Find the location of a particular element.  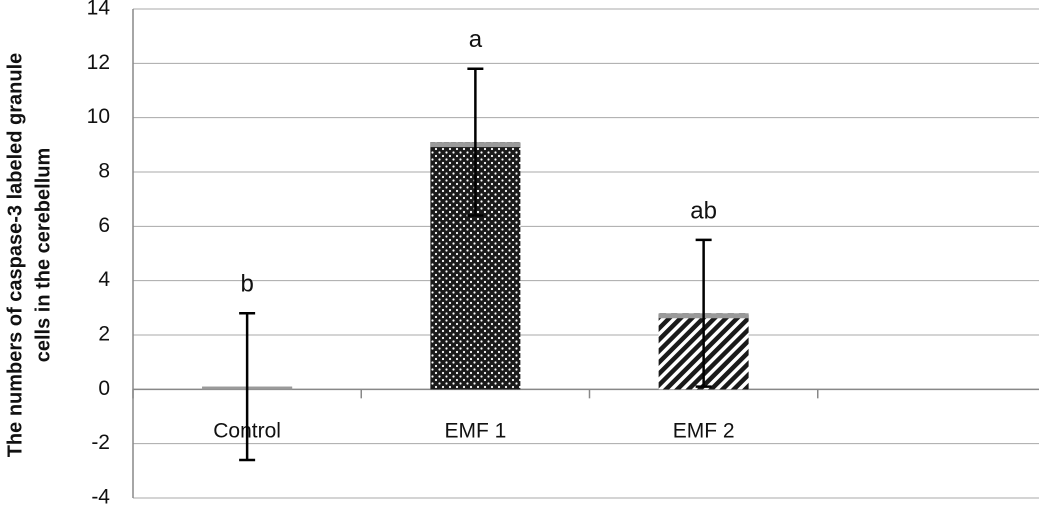

y-axis-label-line: The numbers of caspase-3 labeled granule is located at coordinates (15, 255).